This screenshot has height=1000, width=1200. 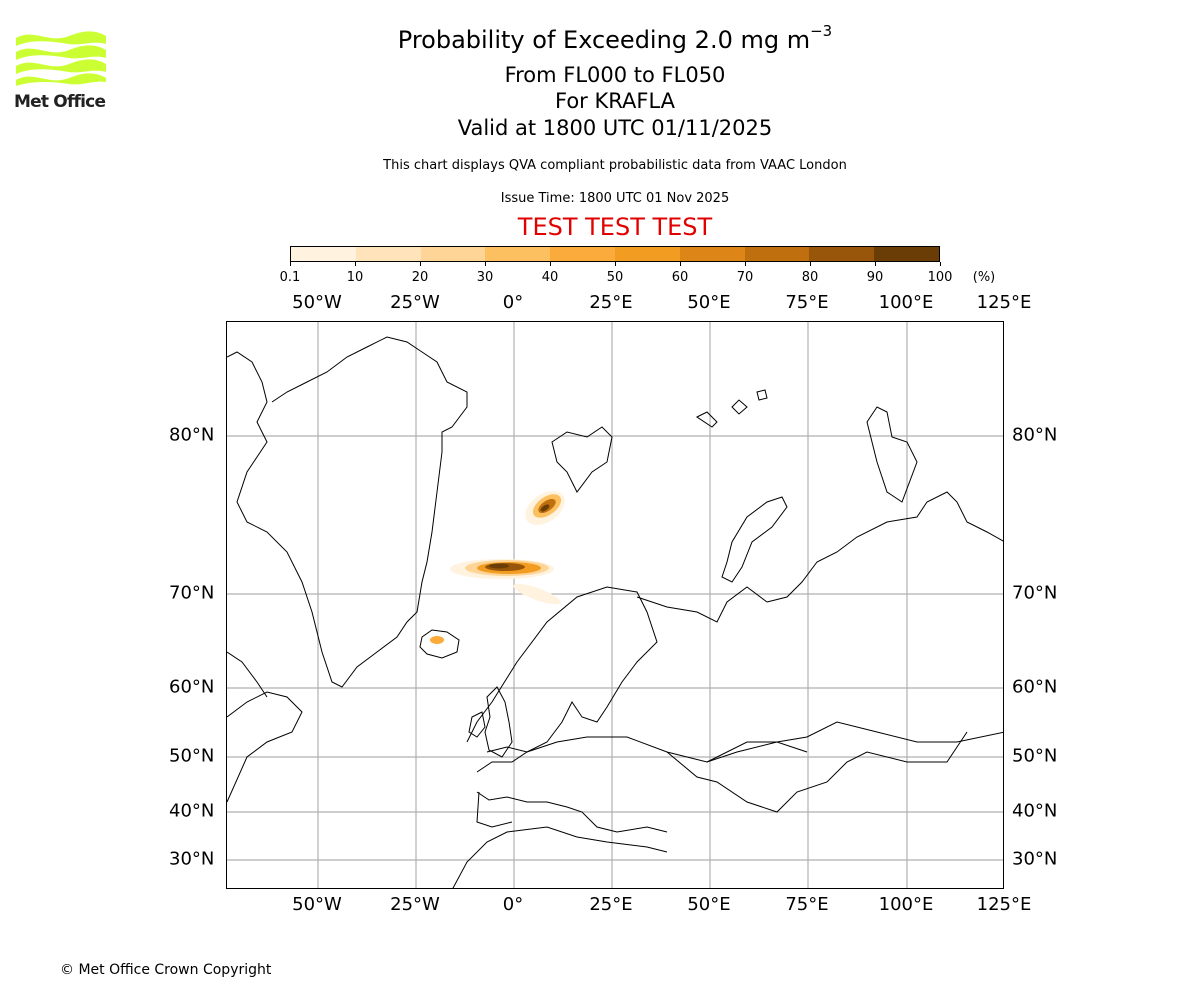 I want to click on logo-text: Met Office, so click(x=60, y=102).